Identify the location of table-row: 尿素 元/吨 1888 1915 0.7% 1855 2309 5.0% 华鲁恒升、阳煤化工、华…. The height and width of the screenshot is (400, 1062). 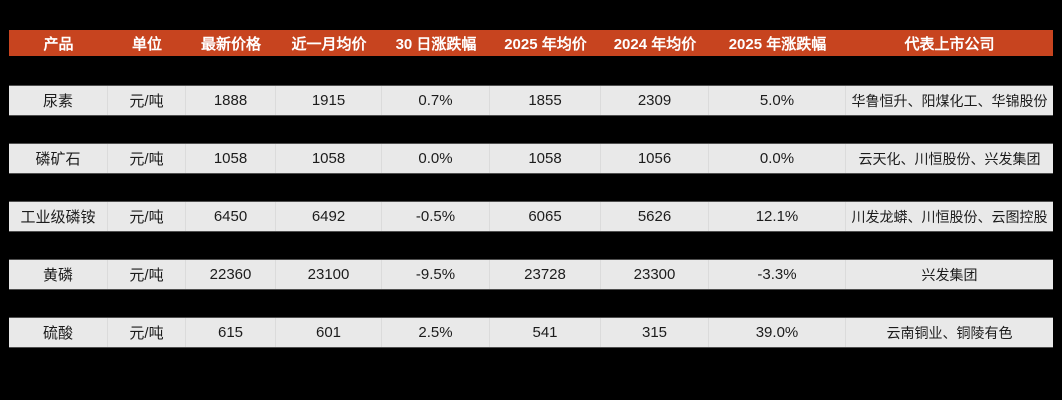
(531, 100).